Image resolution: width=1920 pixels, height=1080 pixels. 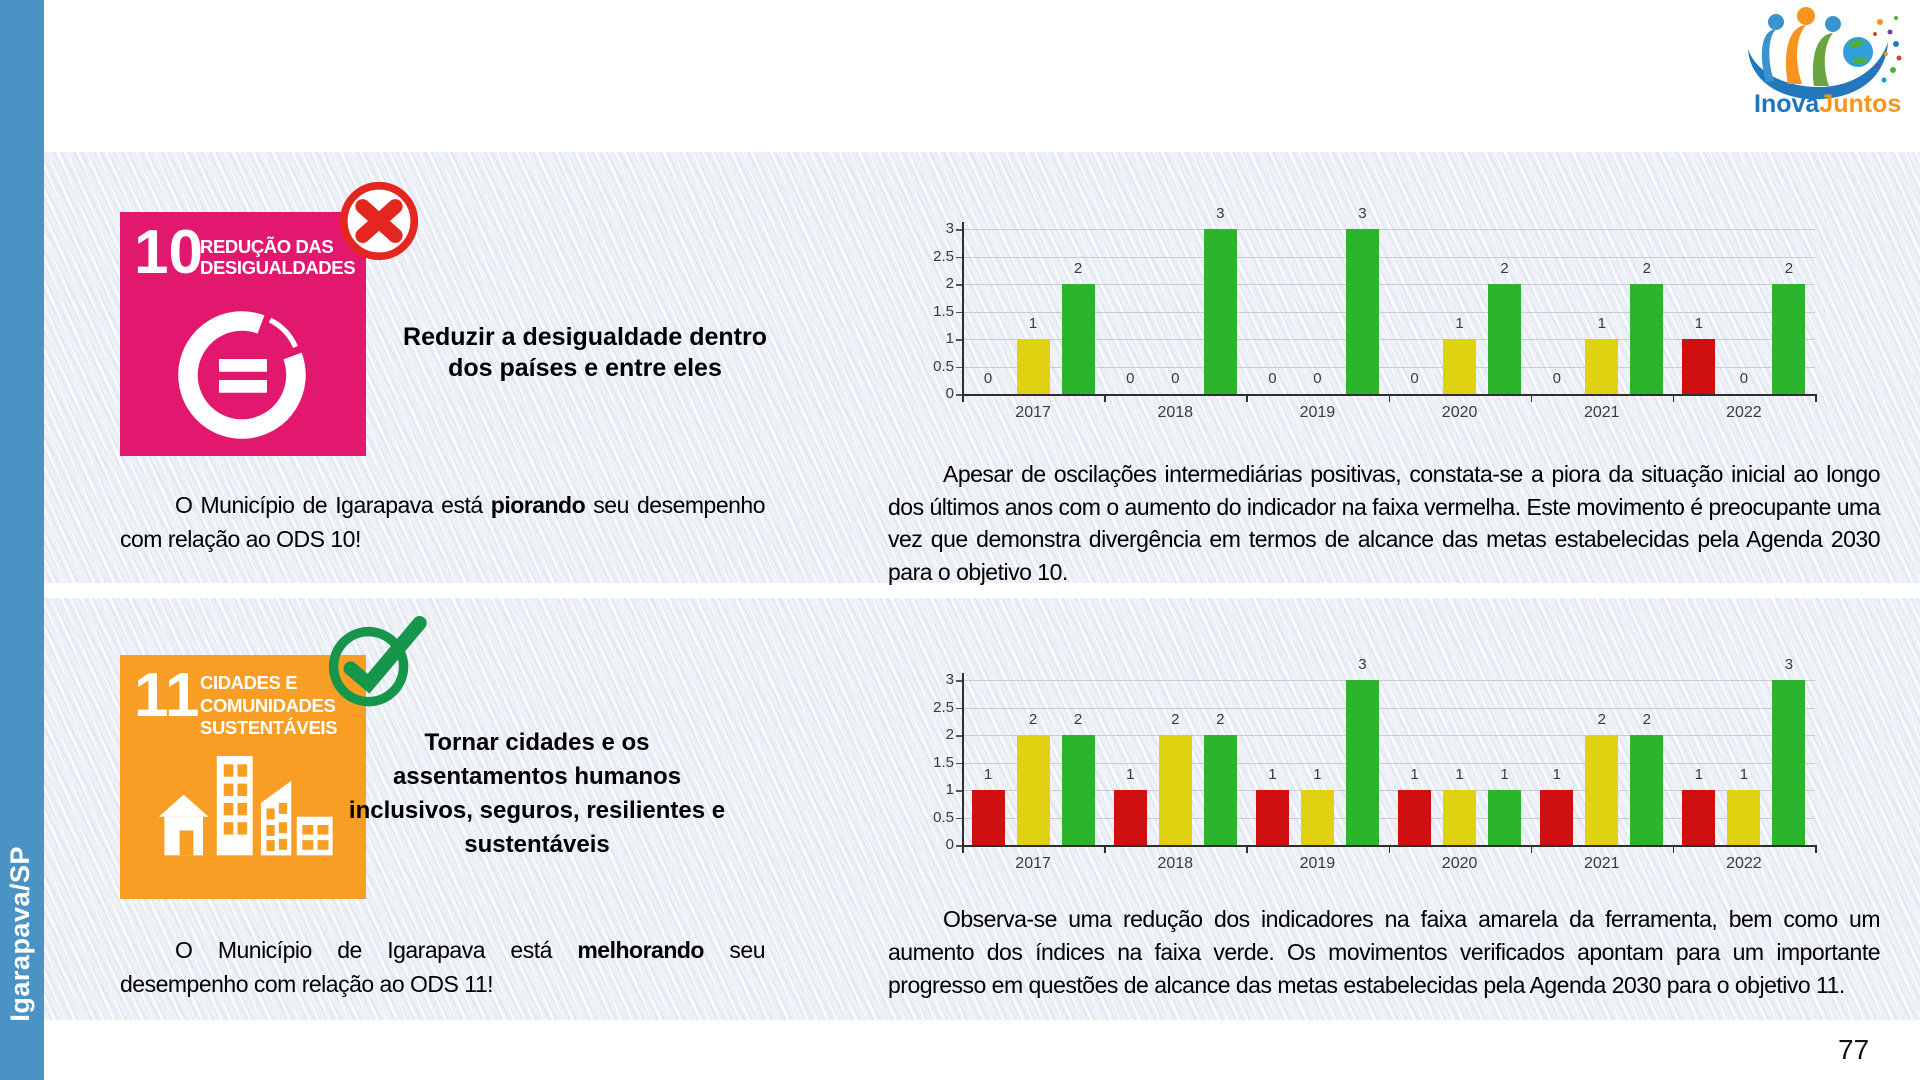 What do you see at coordinates (1854, 1049) in the screenshot?
I see `page-number: 77` at bounding box center [1854, 1049].